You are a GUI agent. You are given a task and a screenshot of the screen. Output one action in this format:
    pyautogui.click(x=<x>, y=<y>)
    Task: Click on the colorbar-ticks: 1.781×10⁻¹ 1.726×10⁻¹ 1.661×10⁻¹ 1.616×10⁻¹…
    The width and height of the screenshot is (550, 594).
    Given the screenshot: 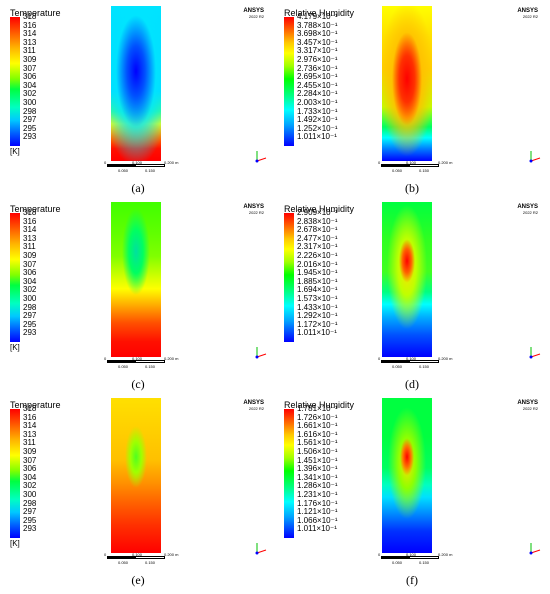 What is the action you would take?
    pyautogui.click(x=317, y=469)
    